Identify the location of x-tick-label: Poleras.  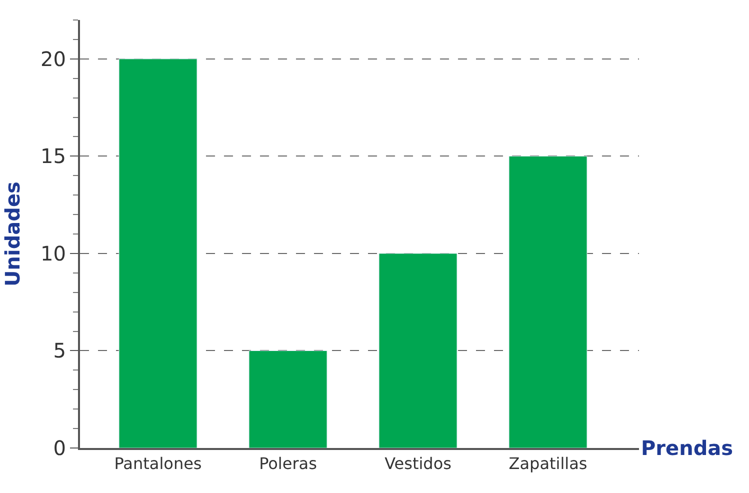
(288, 464).